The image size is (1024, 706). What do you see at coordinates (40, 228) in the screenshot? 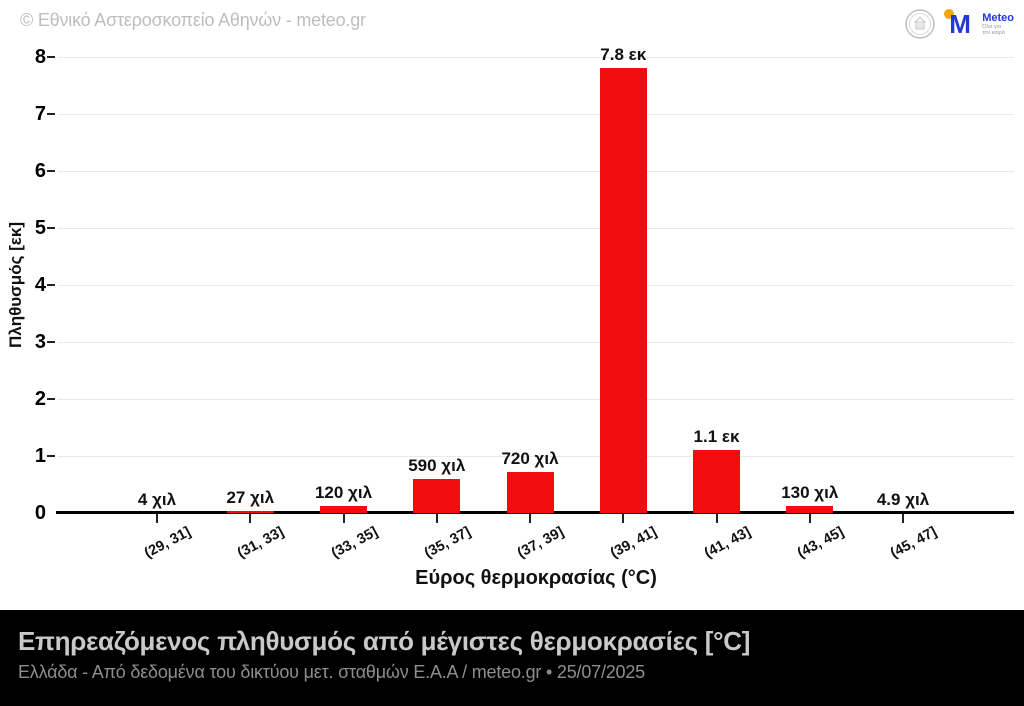
I see `y-tick-label: 5` at bounding box center [40, 228].